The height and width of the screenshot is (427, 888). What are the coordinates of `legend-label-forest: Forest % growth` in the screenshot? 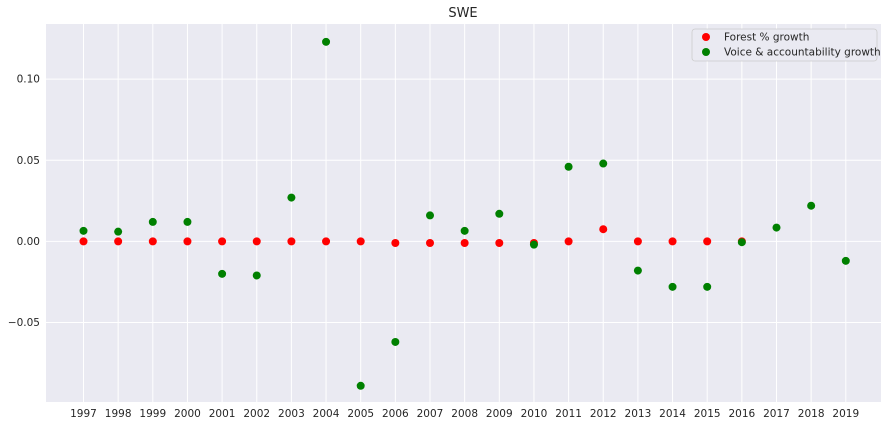 It's located at (766, 38).